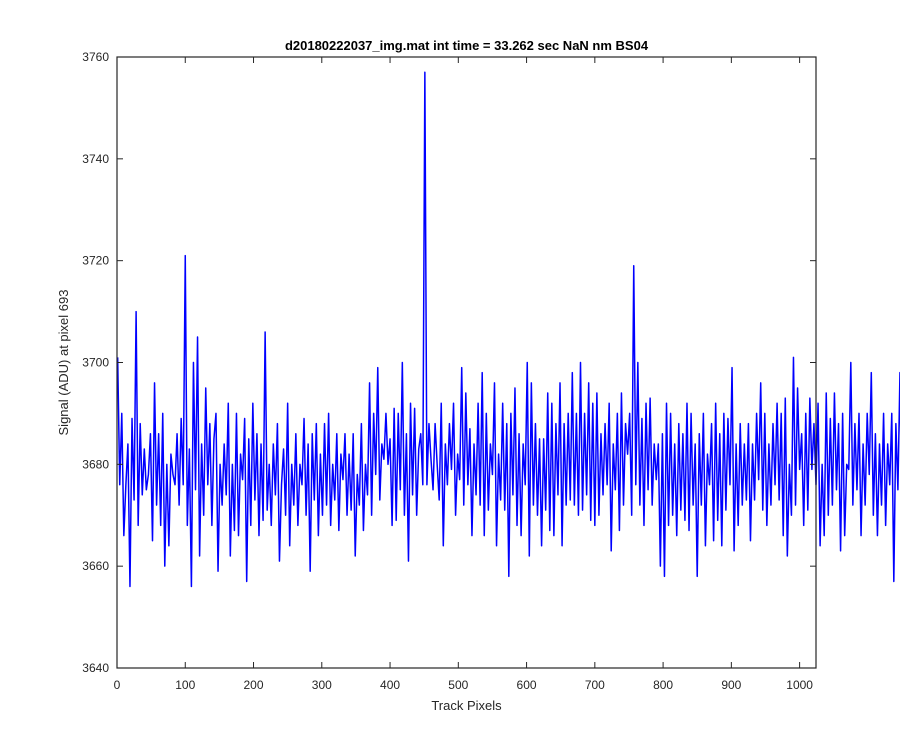 This screenshot has height=750, width=900. What do you see at coordinates (527, 685) in the screenshot?
I see `x-tick-label: 600` at bounding box center [527, 685].